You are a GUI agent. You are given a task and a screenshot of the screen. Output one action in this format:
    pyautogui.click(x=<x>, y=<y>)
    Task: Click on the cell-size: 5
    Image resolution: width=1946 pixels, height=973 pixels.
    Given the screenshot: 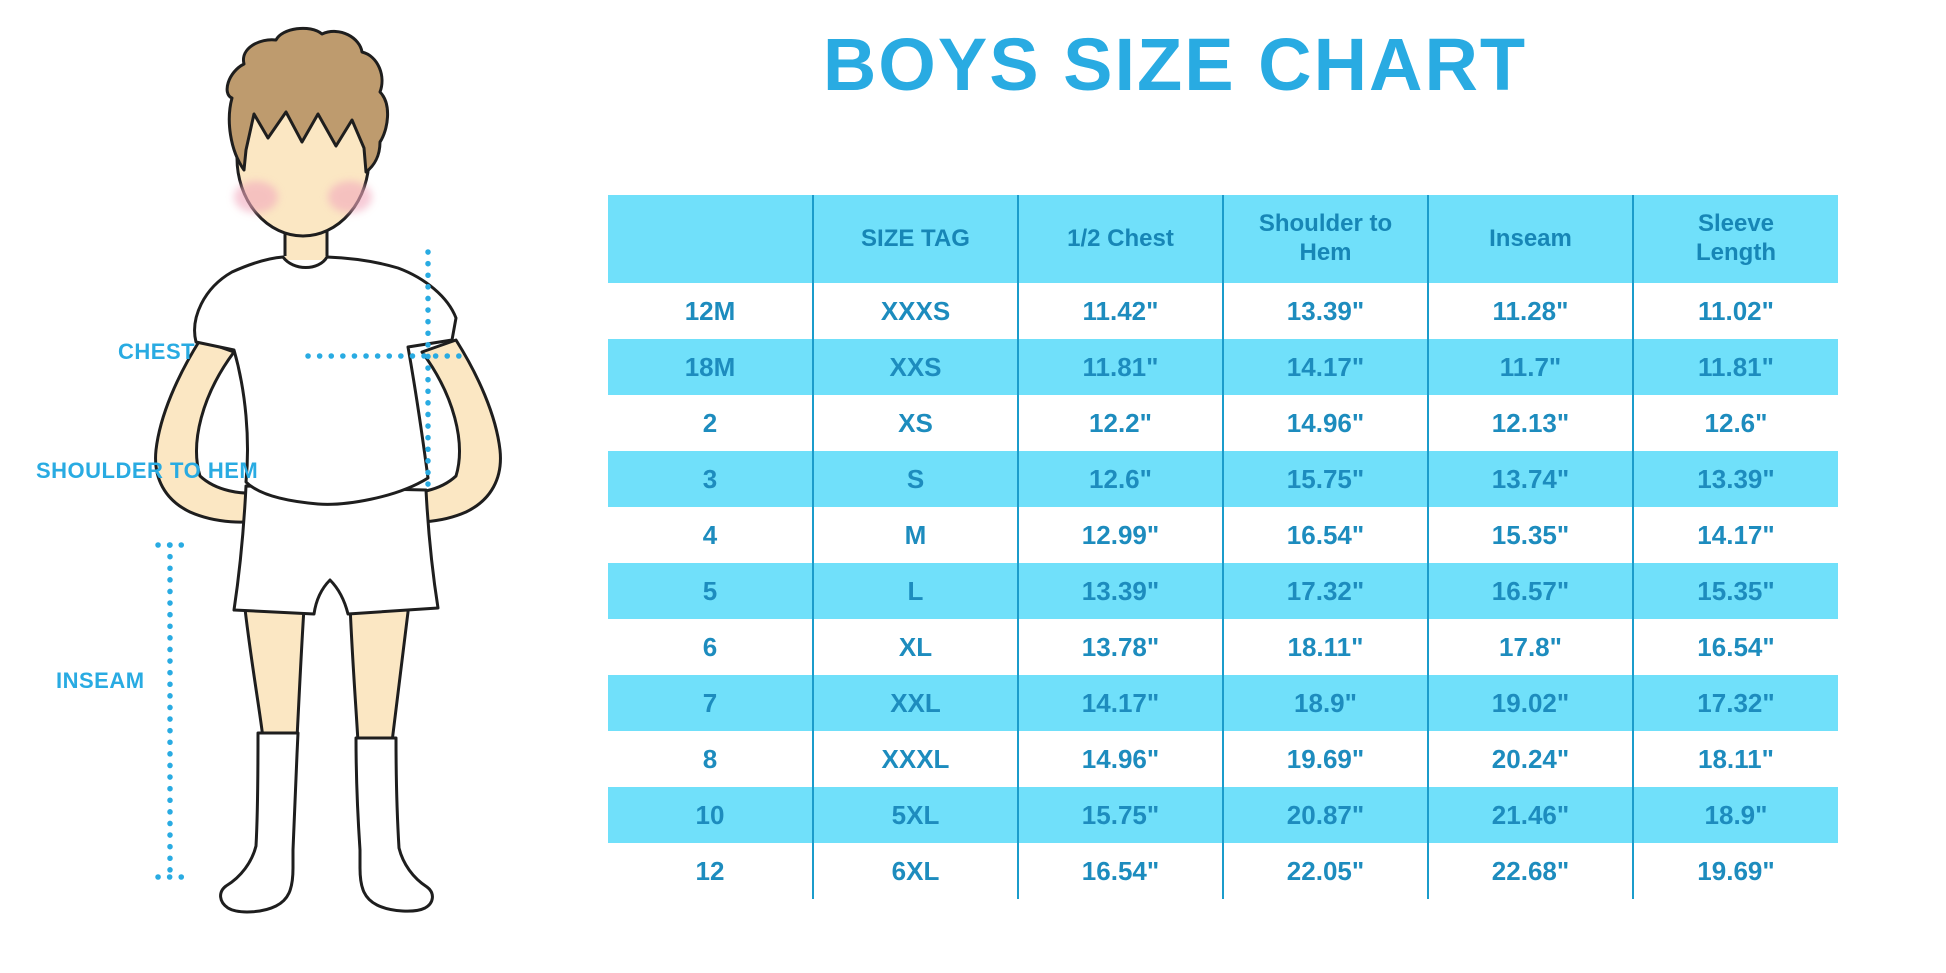 What is the action you would take?
    pyautogui.click(x=710, y=591)
    